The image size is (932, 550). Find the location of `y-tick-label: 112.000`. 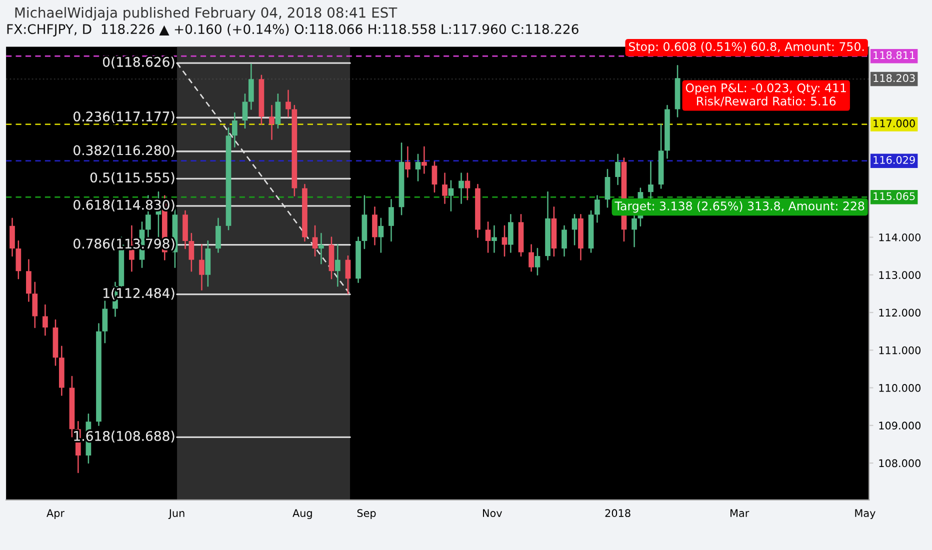

y-tick-label: 112.000 is located at coordinates (899, 312).